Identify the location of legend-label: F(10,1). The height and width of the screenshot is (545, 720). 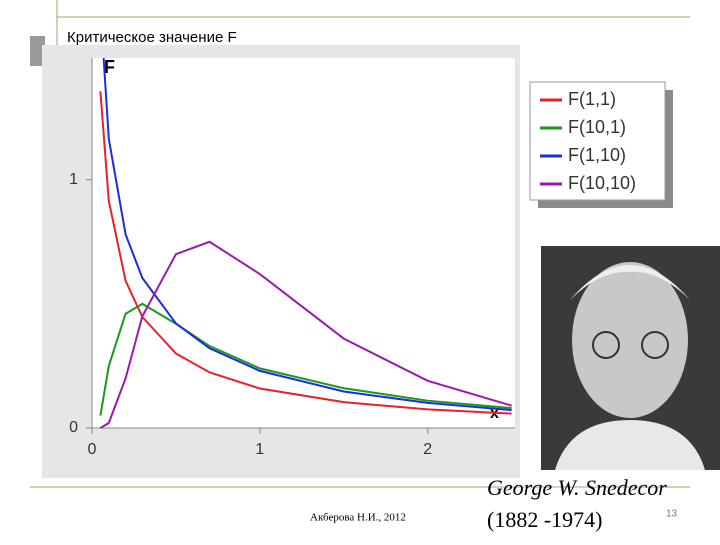
(597, 127).